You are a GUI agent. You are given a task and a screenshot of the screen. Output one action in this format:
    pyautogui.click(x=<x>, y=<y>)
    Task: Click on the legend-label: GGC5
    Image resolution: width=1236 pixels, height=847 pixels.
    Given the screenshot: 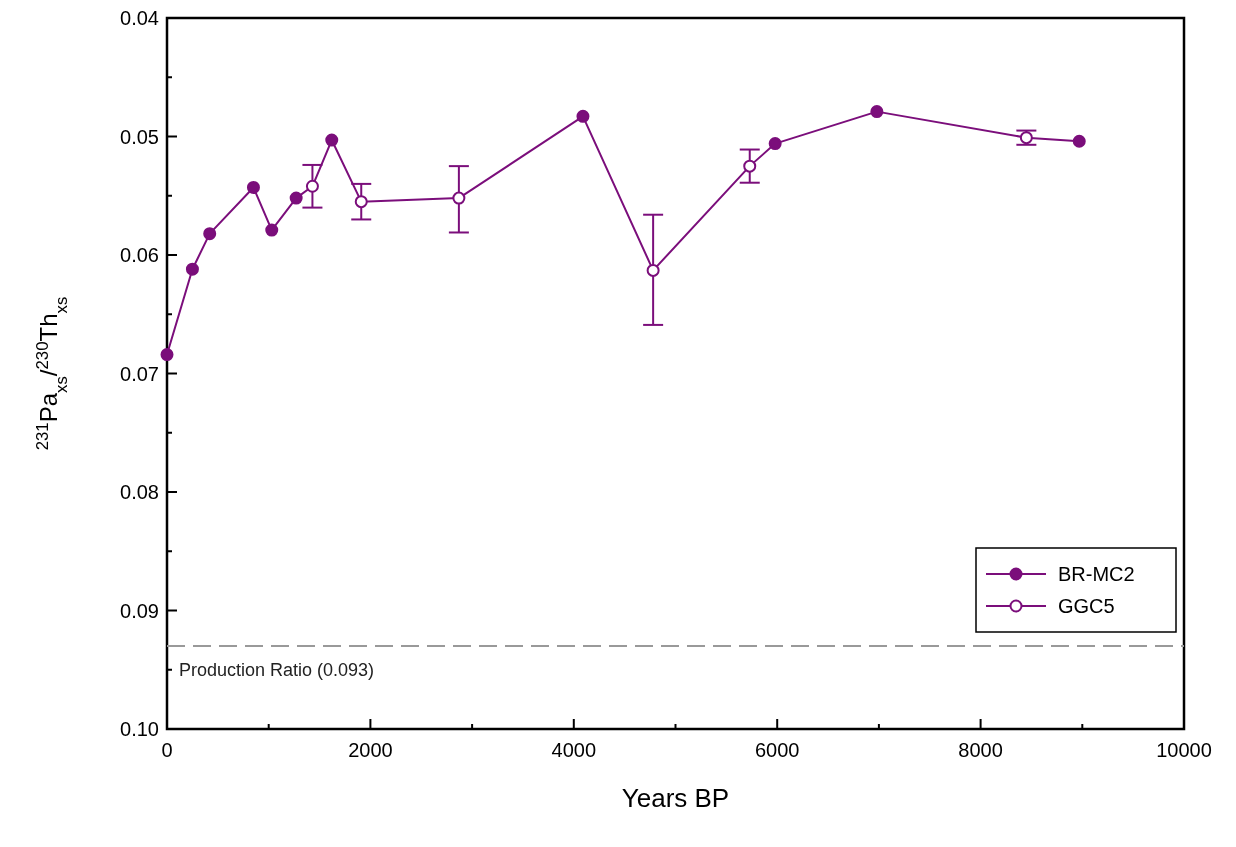 What is the action you would take?
    pyautogui.click(x=1086, y=606)
    